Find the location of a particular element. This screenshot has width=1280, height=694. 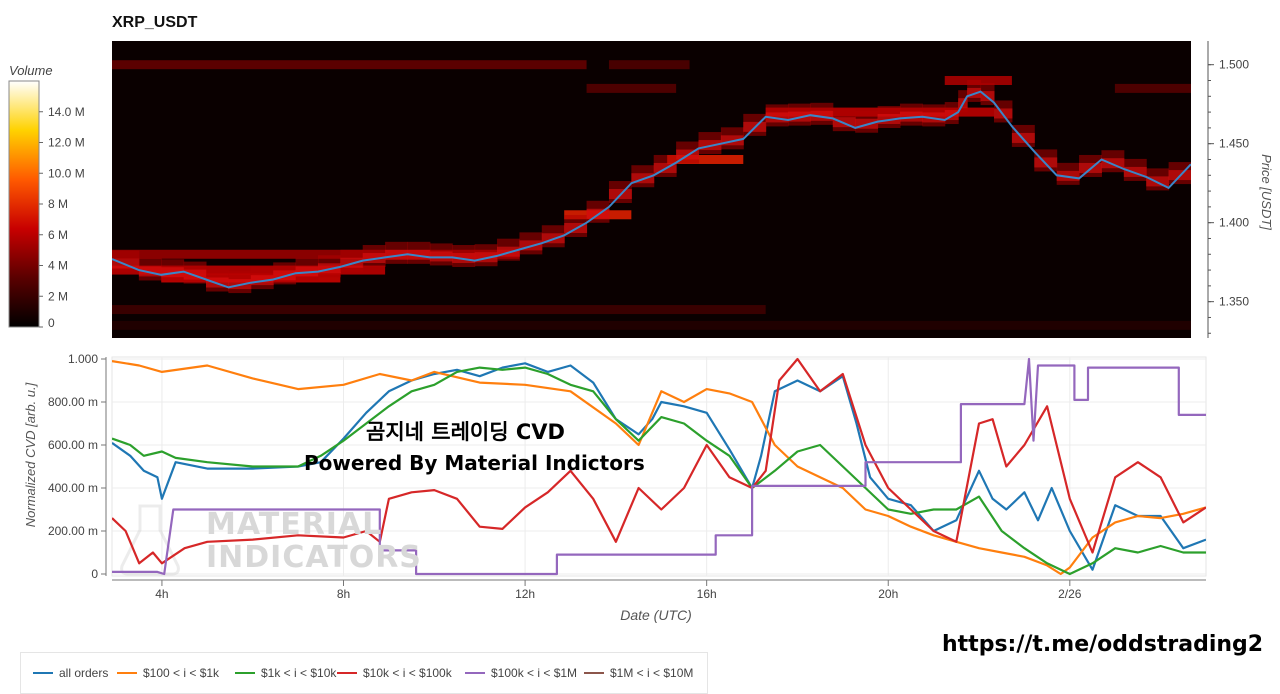

colorbar-title: Volume is located at coordinates (31, 70).